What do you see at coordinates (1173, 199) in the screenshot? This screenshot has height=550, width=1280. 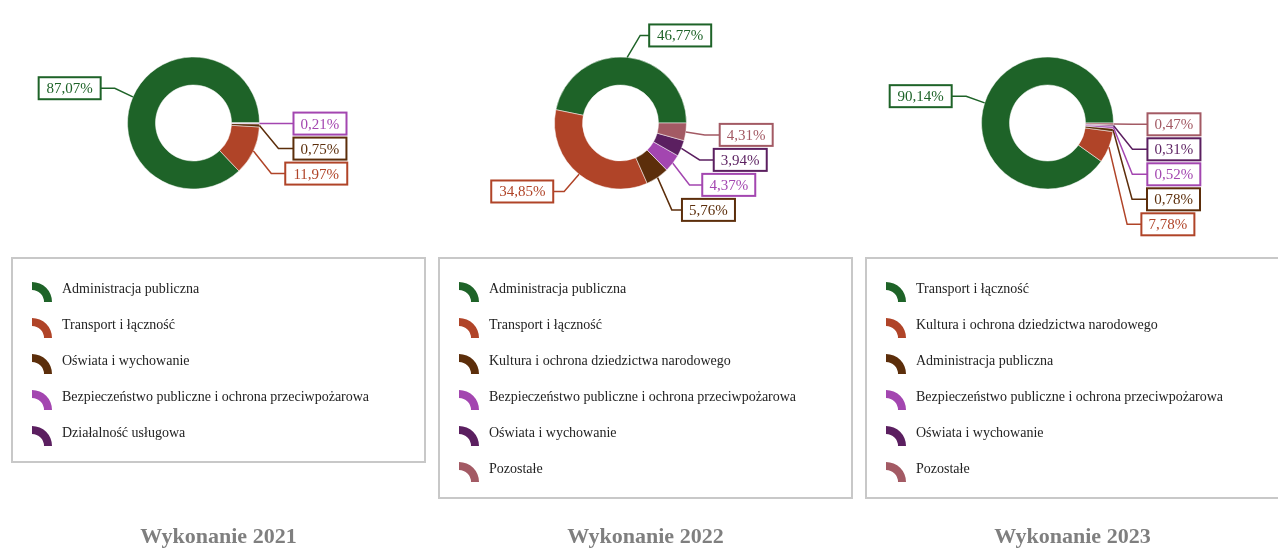 I see `data-label: 0,78%` at bounding box center [1173, 199].